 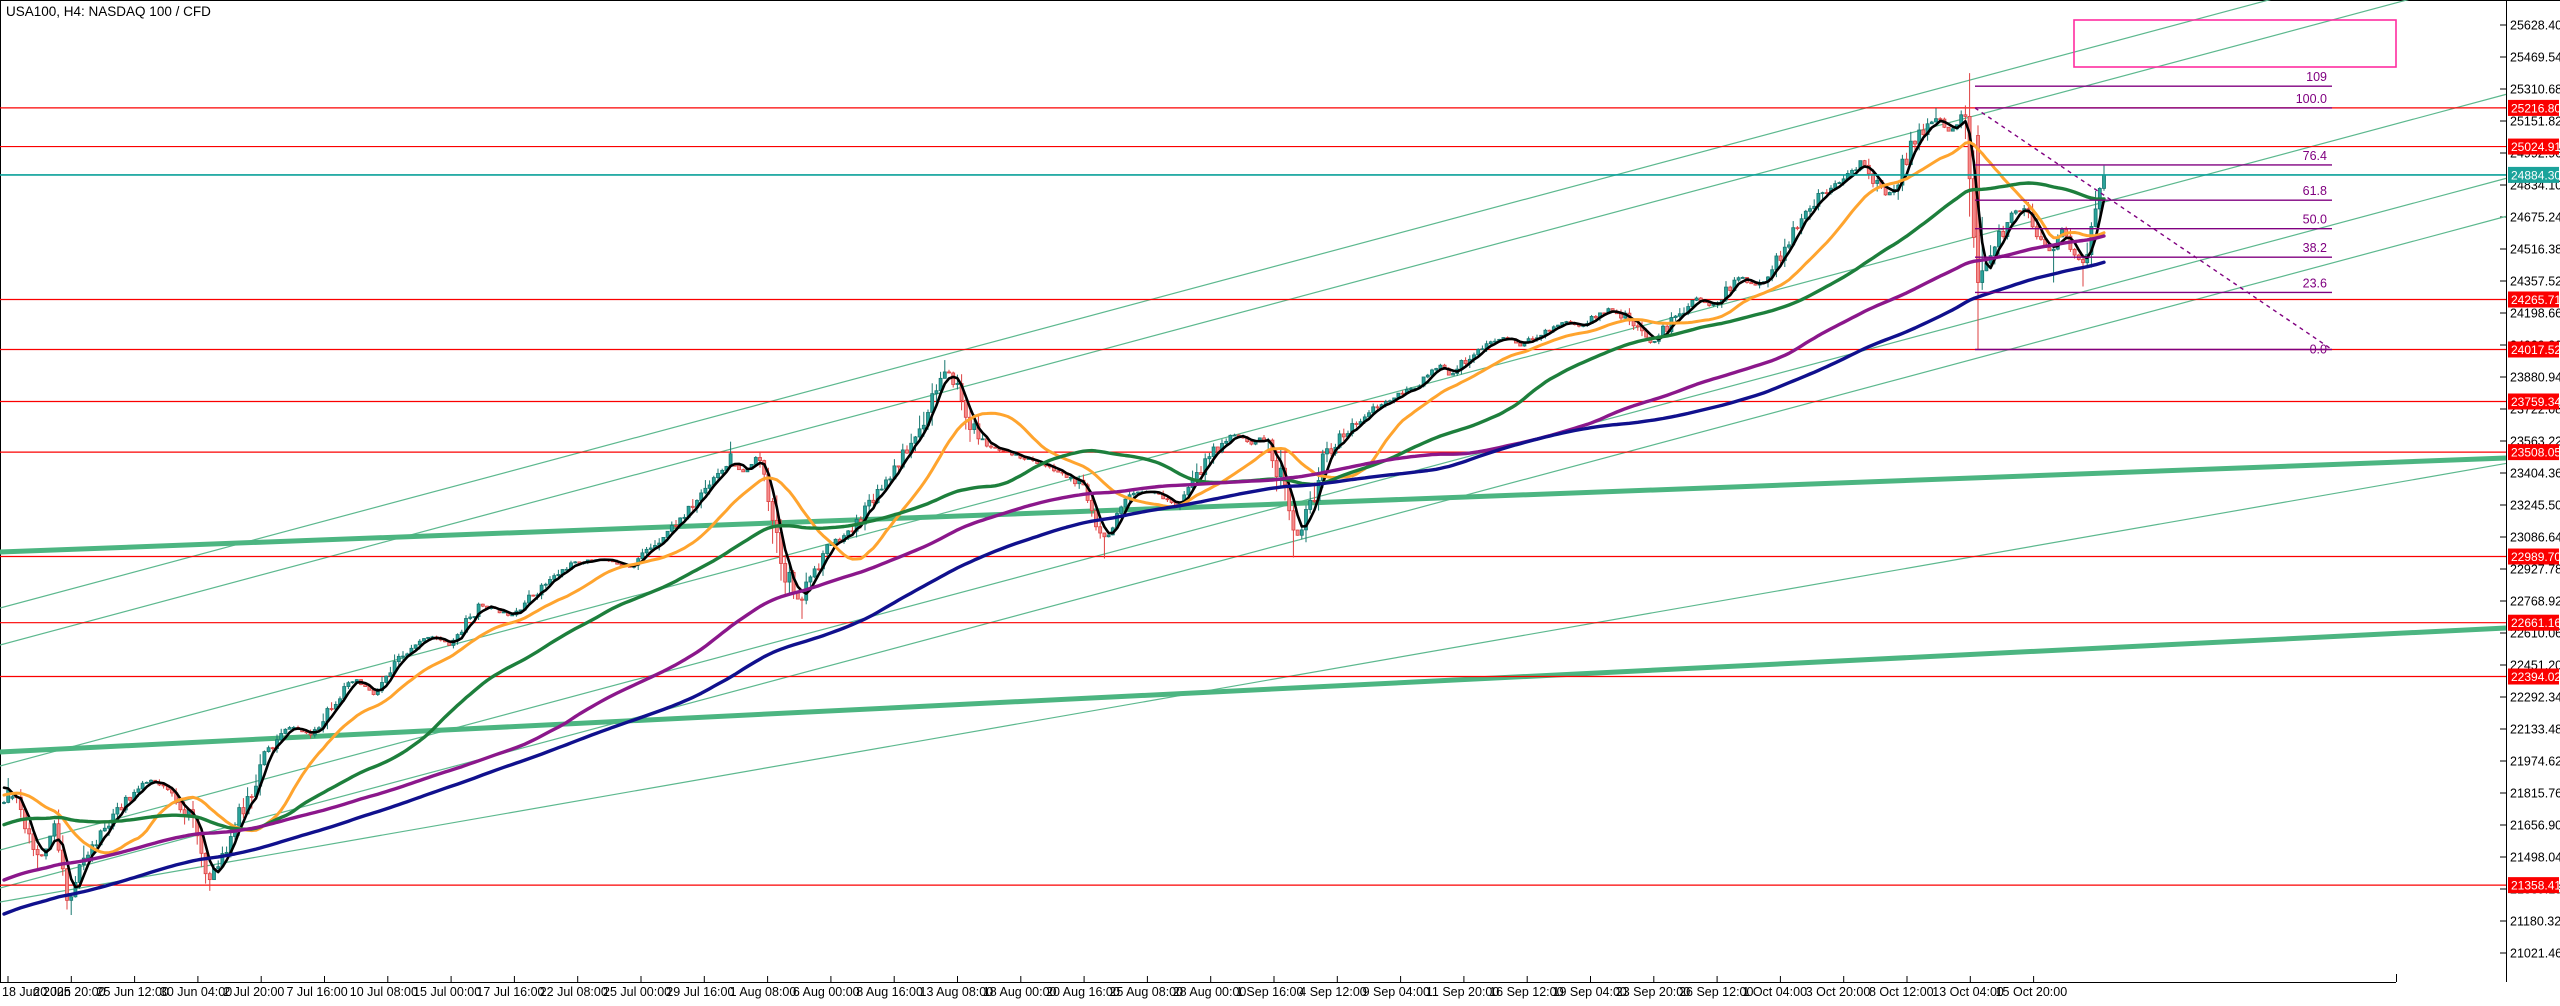 What do you see at coordinates (69, 992) in the screenshot?
I see `time-tick-label: 20 Jun 20:00` at bounding box center [69, 992].